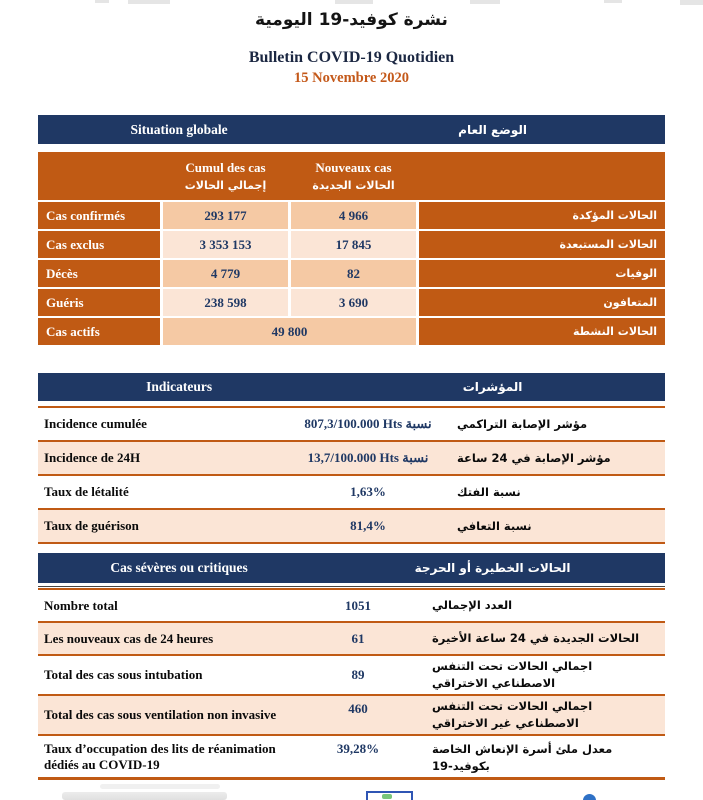 The width and height of the screenshot is (703, 800). I want to click on cell-nouveaux: 82, so click(353, 273).